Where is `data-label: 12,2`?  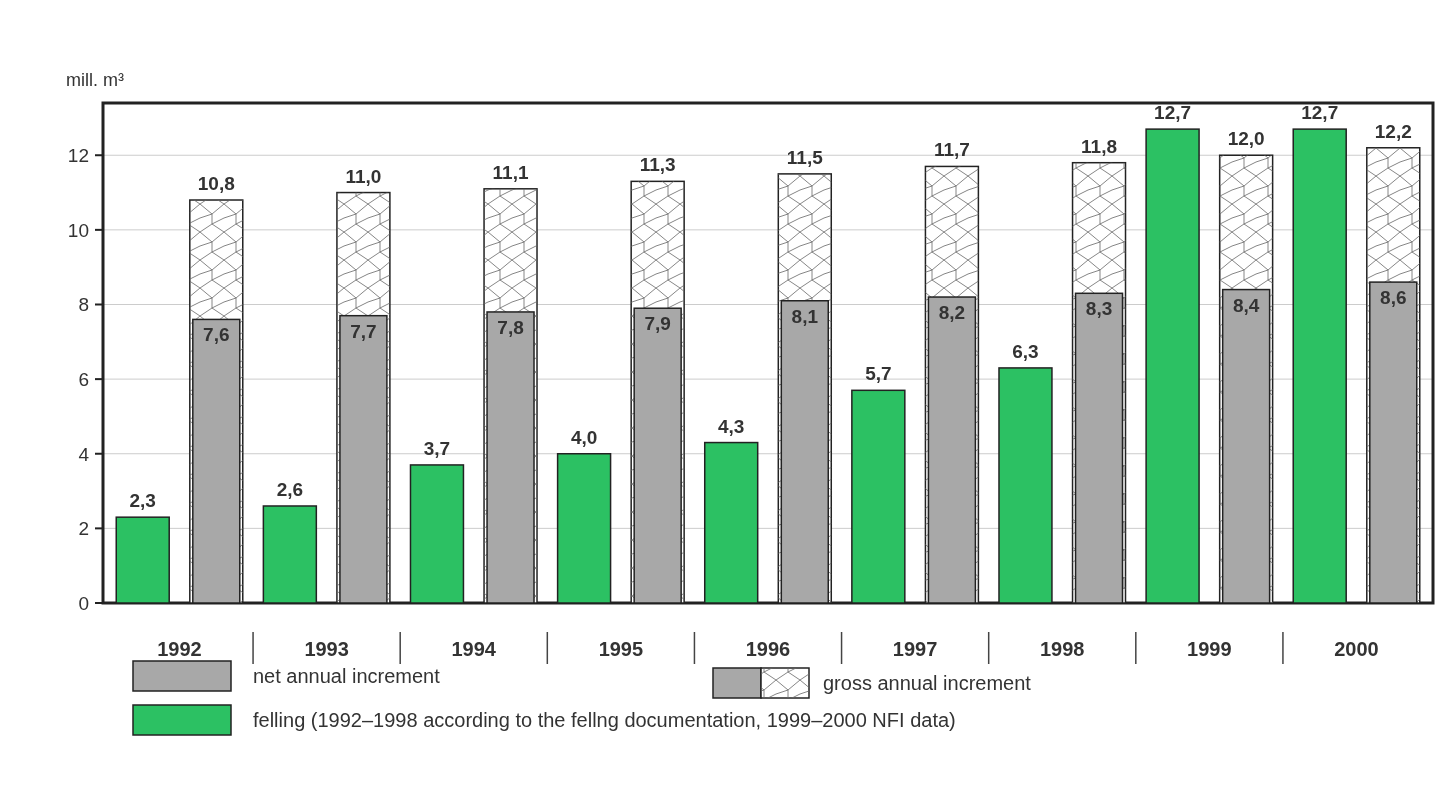
data-label: 12,2 is located at coordinates (1393, 131).